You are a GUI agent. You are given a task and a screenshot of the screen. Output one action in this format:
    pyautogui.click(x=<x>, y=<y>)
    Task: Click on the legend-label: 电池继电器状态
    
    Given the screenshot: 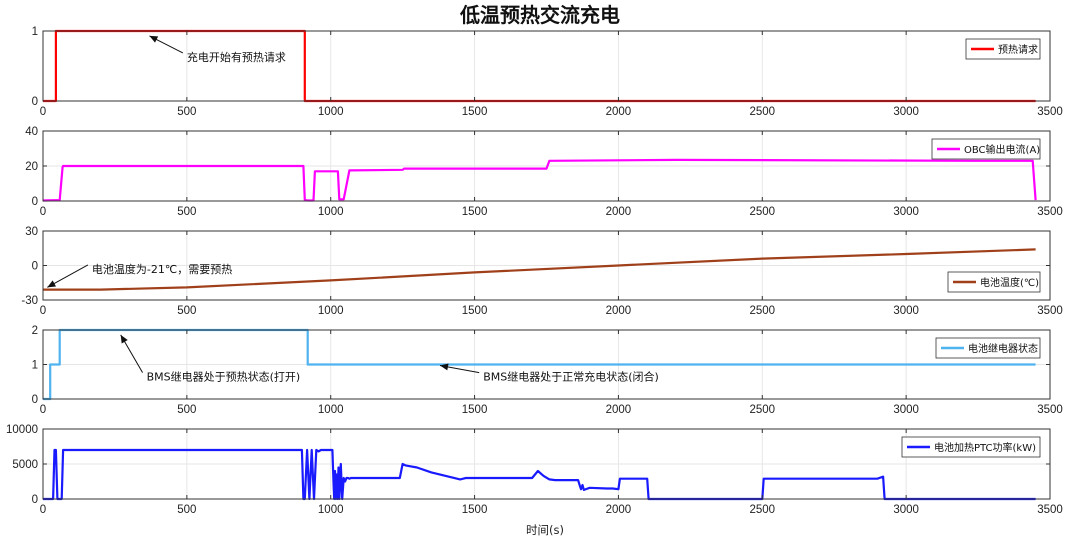 What is the action you would take?
    pyautogui.click(x=1003, y=348)
    